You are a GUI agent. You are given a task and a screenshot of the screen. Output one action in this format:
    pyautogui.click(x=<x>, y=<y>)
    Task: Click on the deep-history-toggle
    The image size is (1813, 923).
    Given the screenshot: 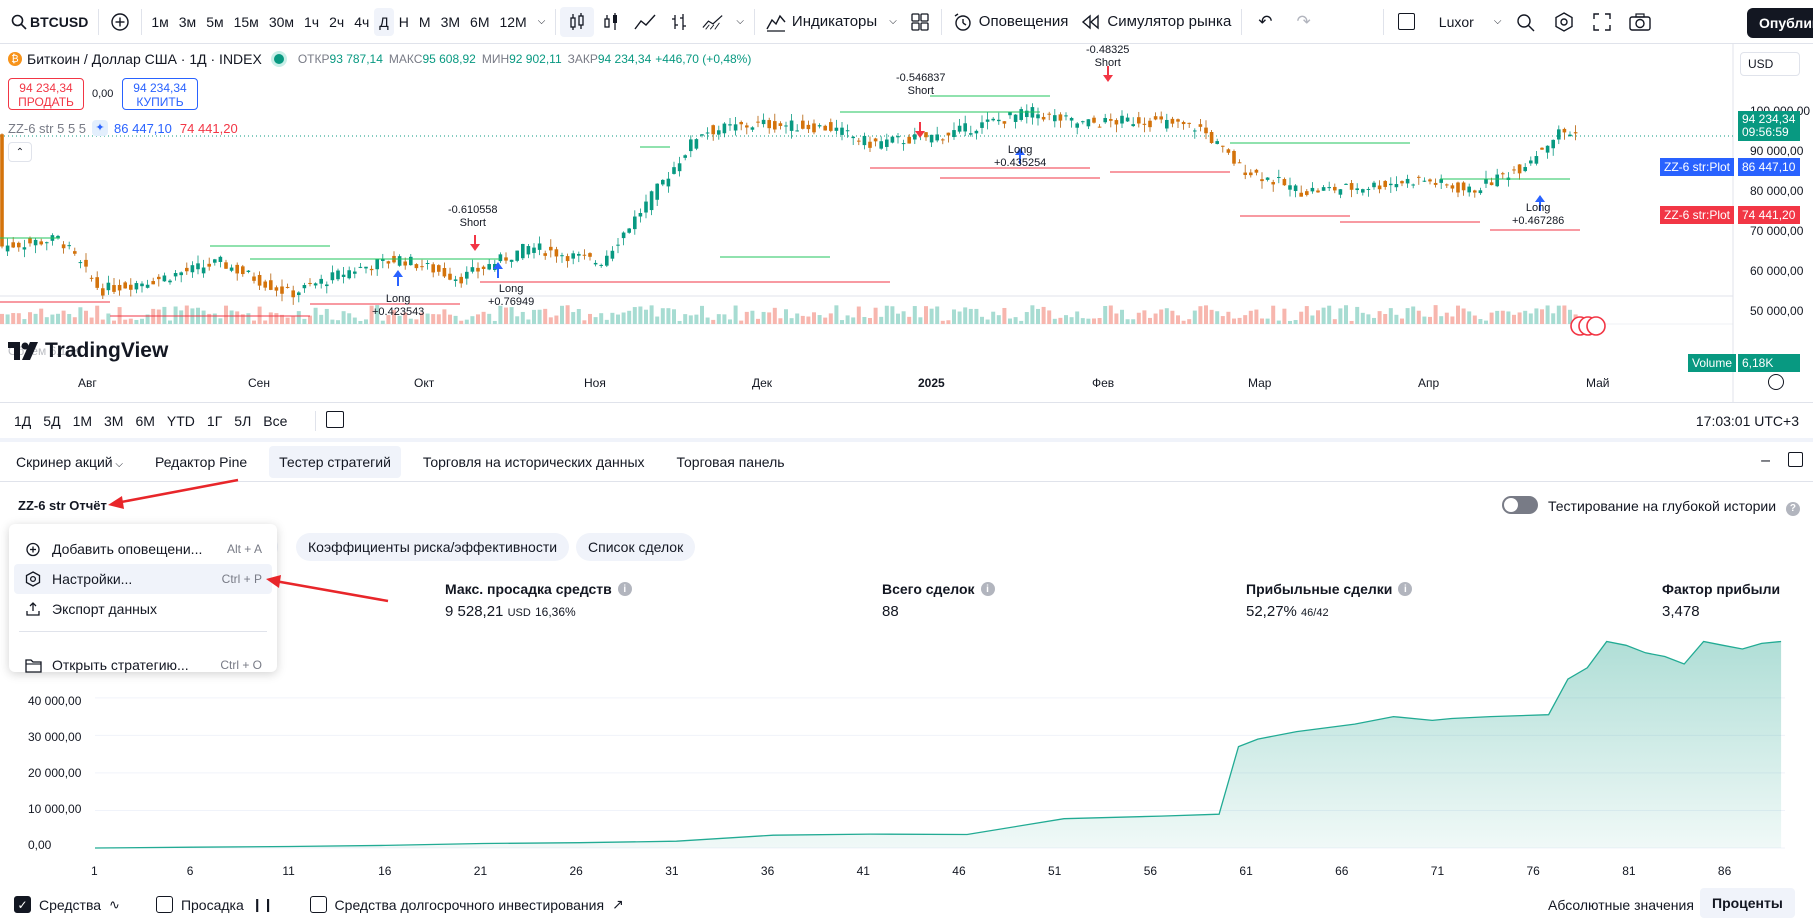 What is the action you would take?
    pyautogui.click(x=1520, y=505)
    